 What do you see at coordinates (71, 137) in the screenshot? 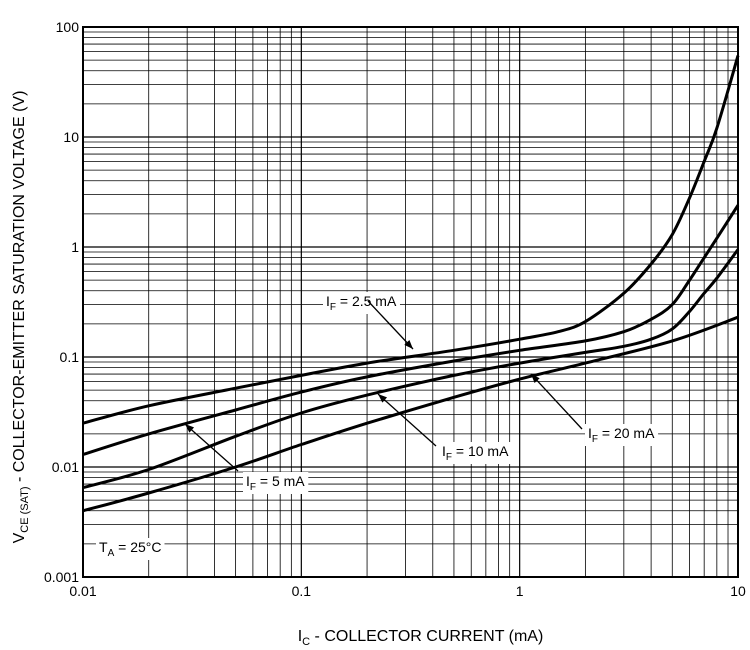
I see `y-tick-label: 10` at bounding box center [71, 137].